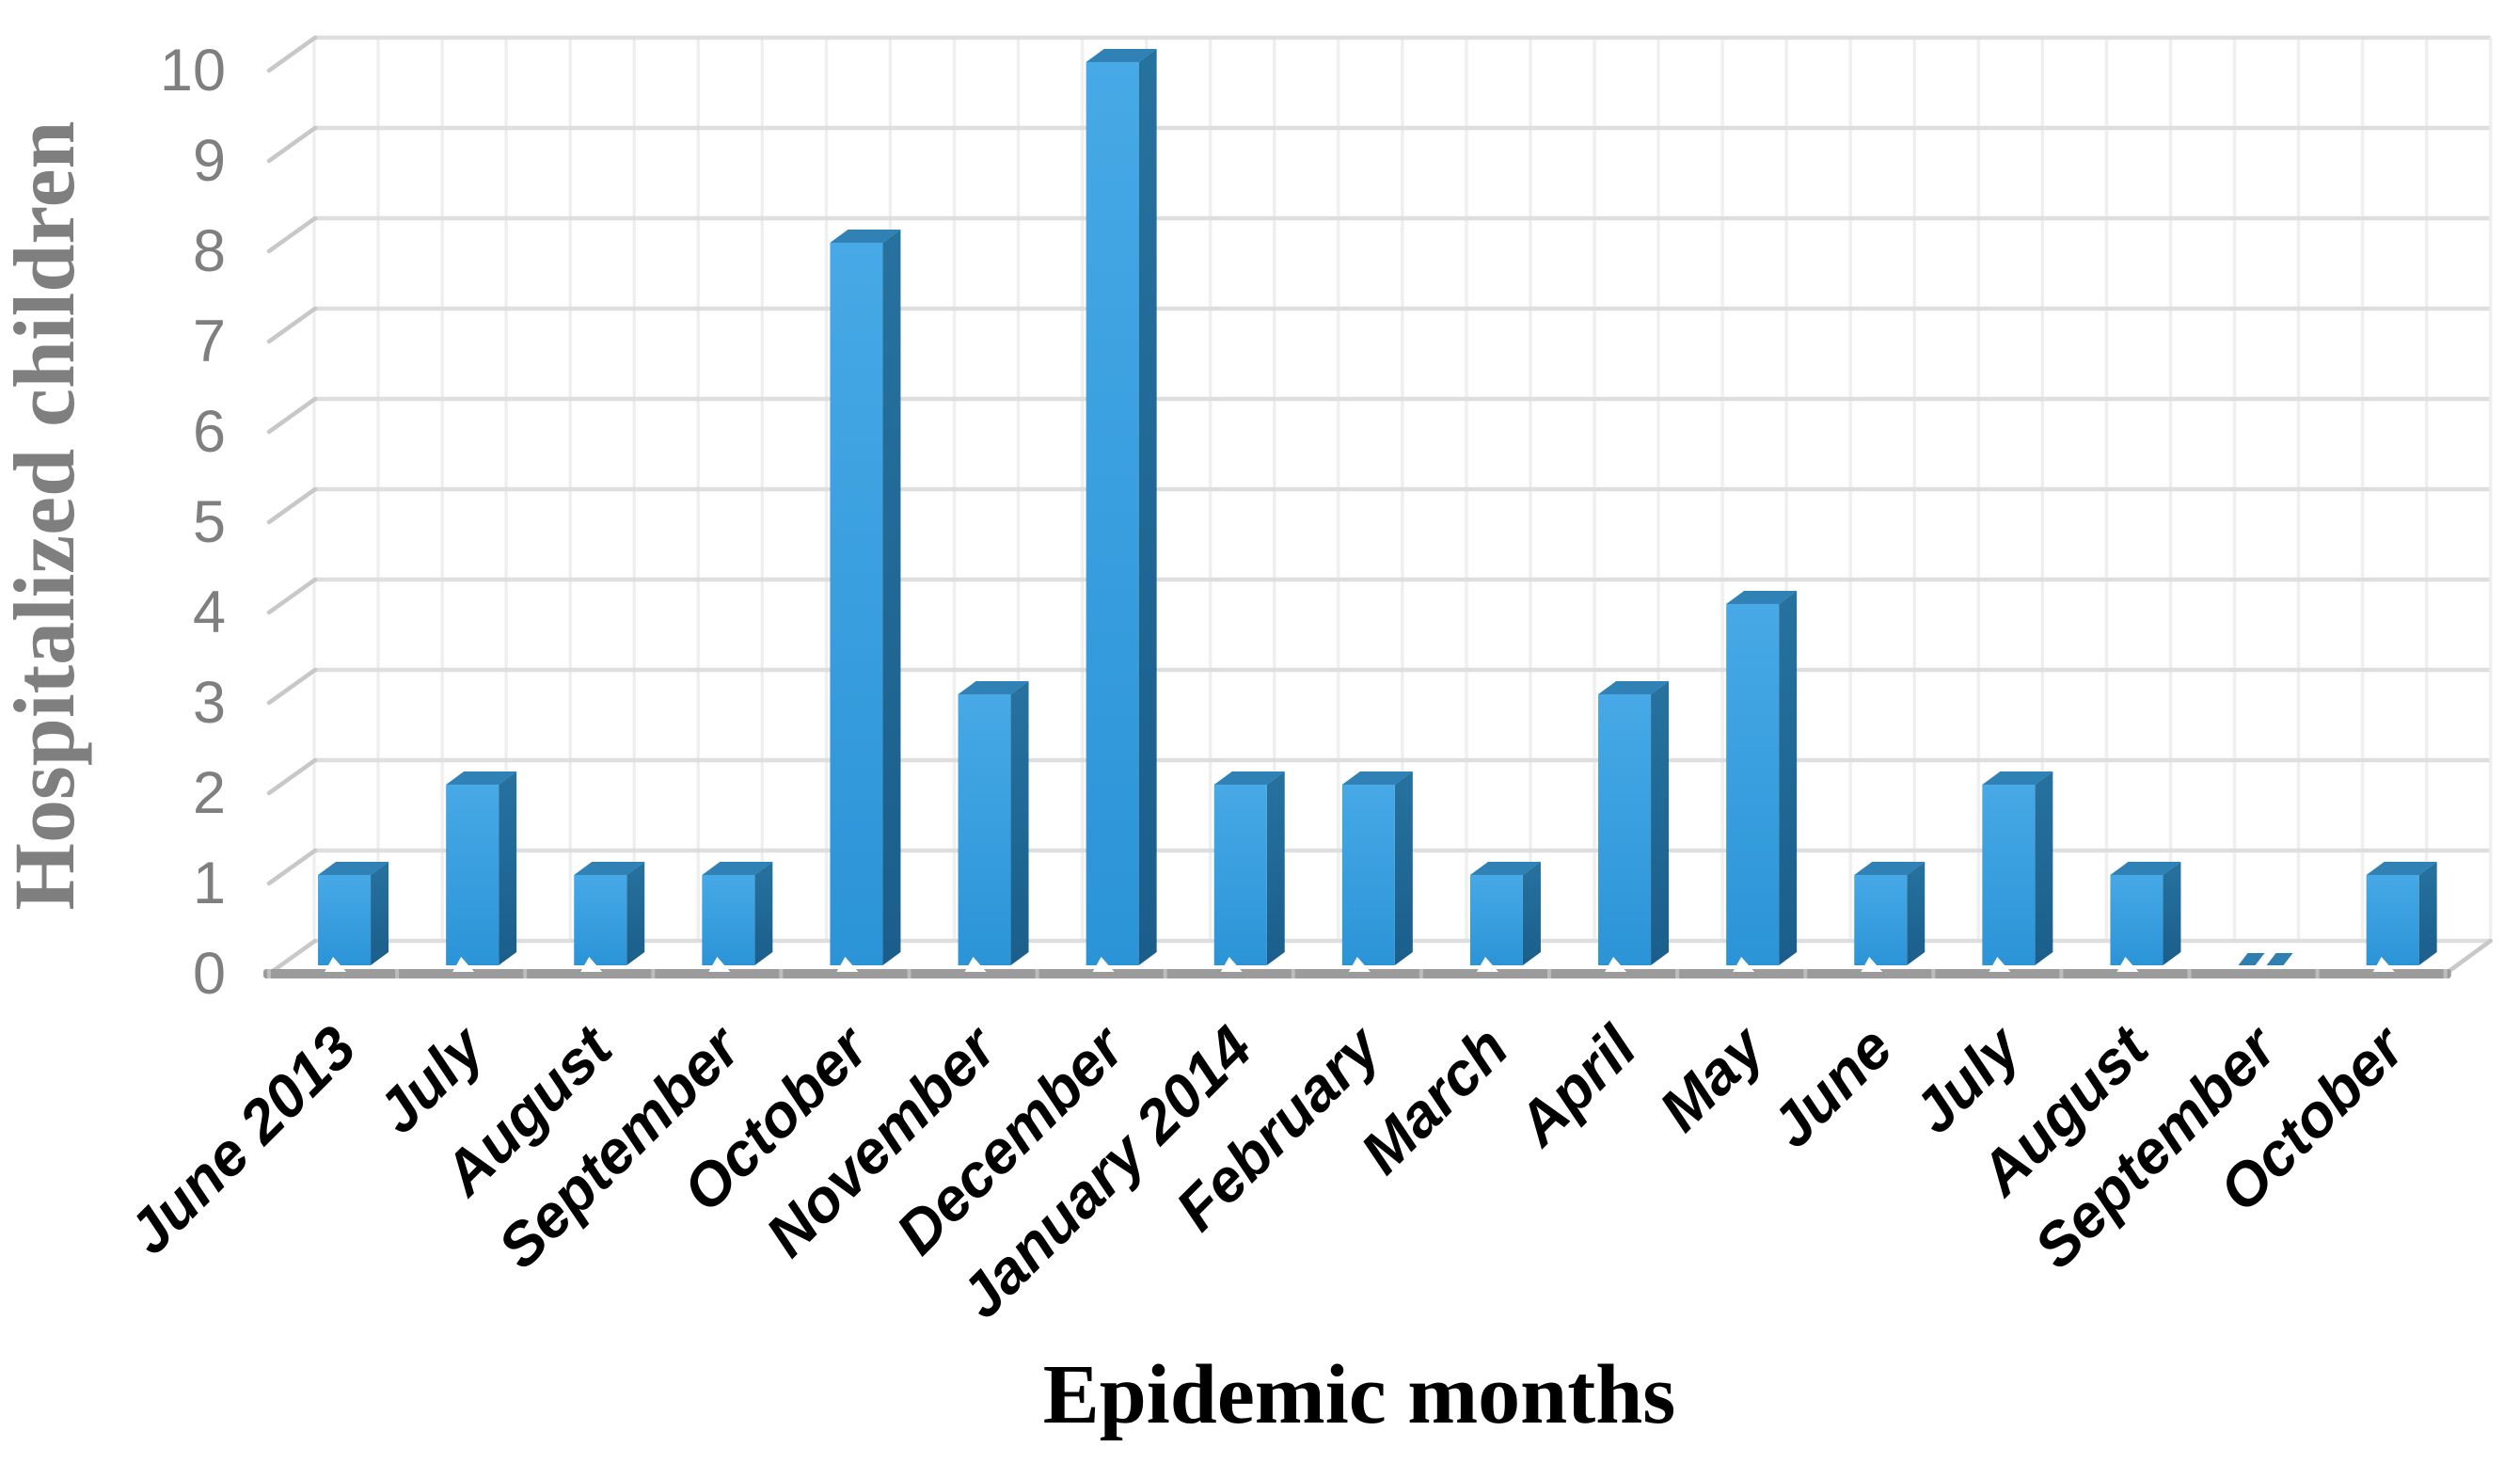  Describe the element at coordinates (1712, 1077) in the screenshot. I see `x-category-label: May` at that location.